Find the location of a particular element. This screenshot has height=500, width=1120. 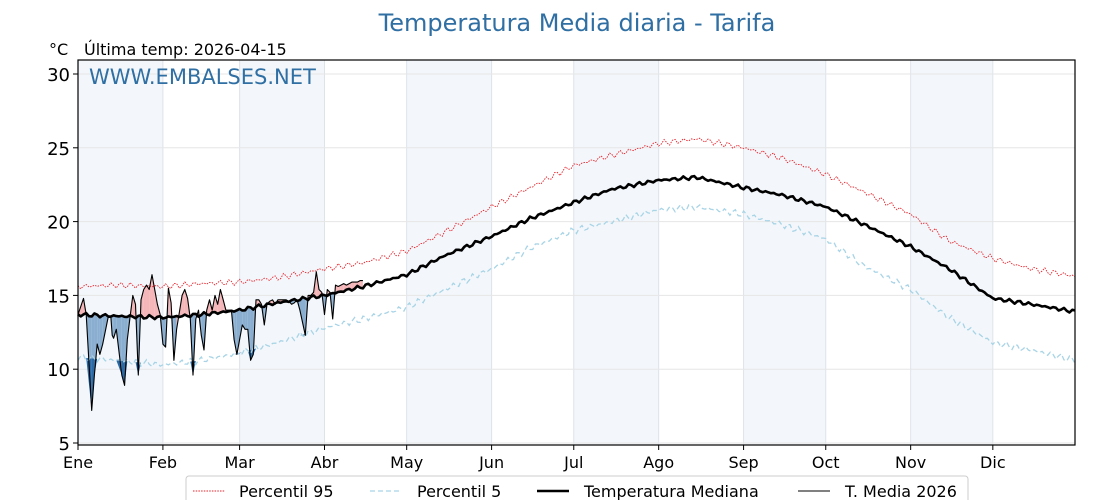

x-tick-label: Abr is located at coordinates (325, 462).